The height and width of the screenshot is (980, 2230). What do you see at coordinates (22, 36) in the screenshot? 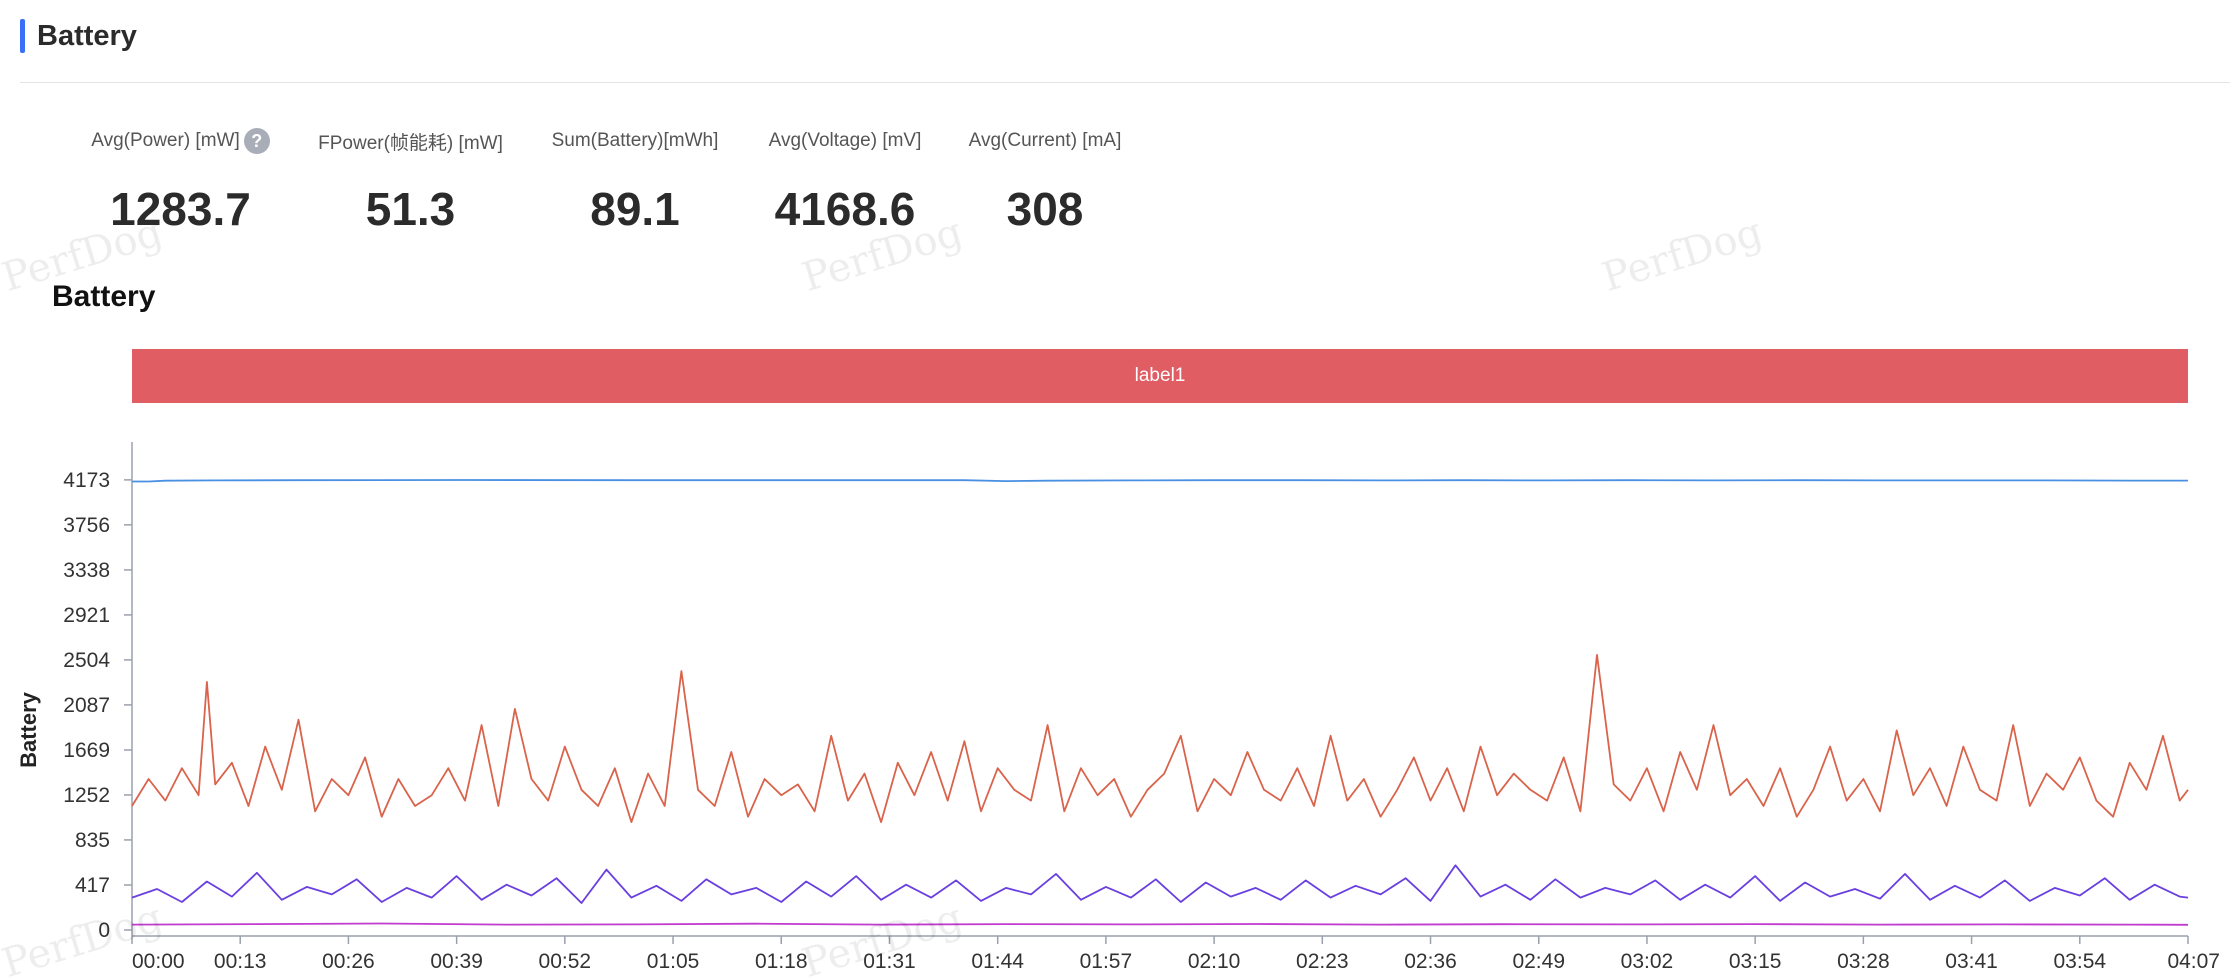
I see `section-accent-bar` at bounding box center [22, 36].